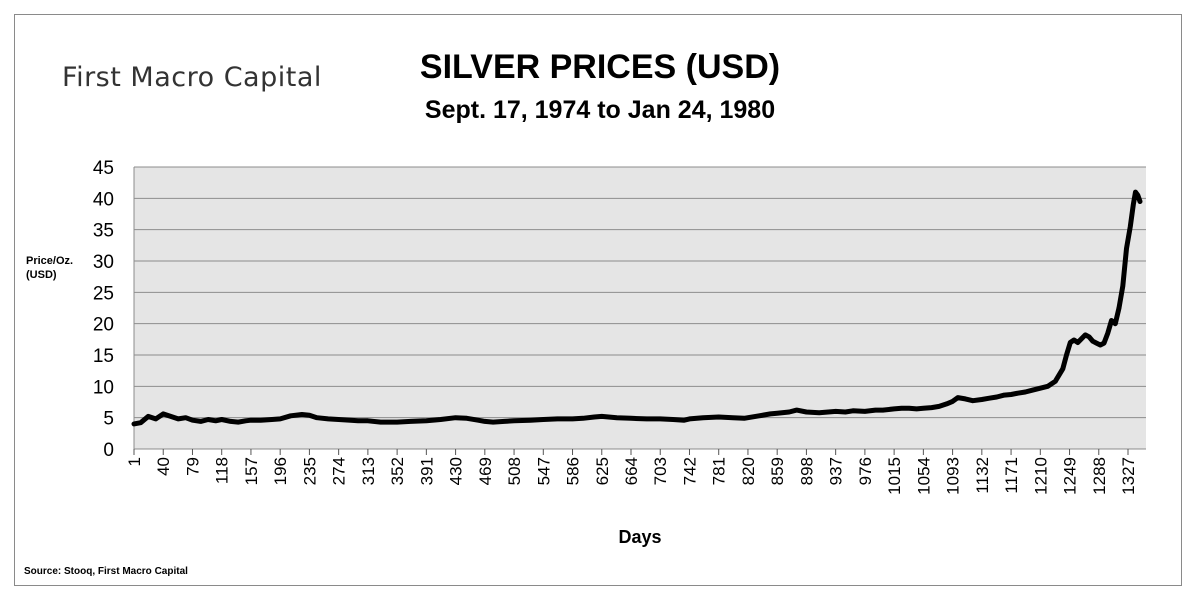 The image size is (1200, 602). Describe the element at coordinates (192, 77) in the screenshot. I see `brand-logo: First Macro Capital` at that location.